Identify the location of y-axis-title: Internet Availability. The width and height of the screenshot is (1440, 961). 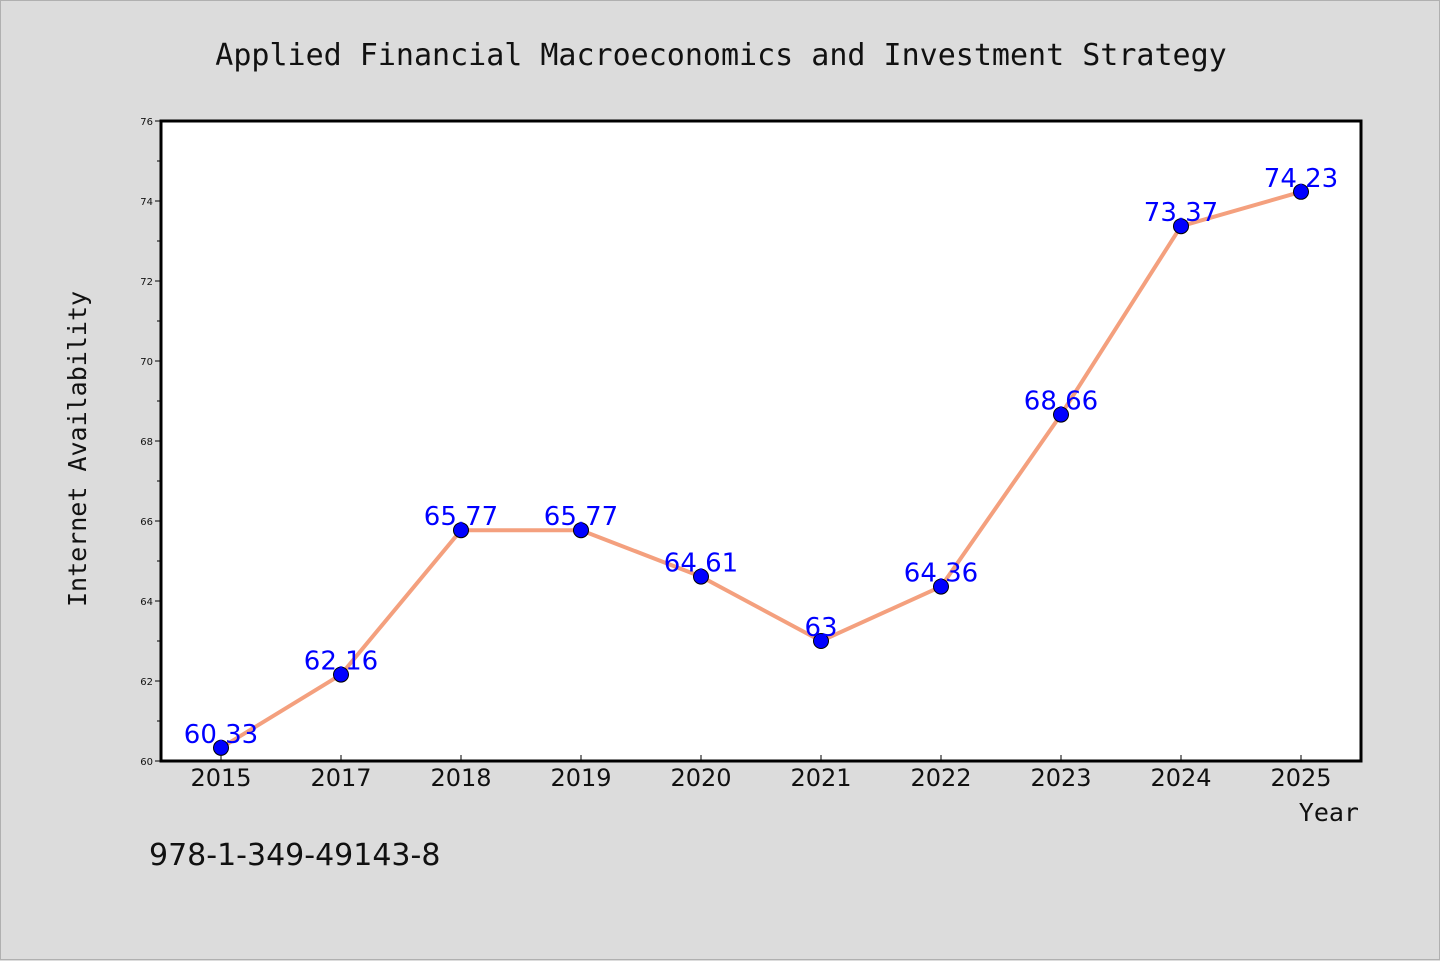
(77, 449).